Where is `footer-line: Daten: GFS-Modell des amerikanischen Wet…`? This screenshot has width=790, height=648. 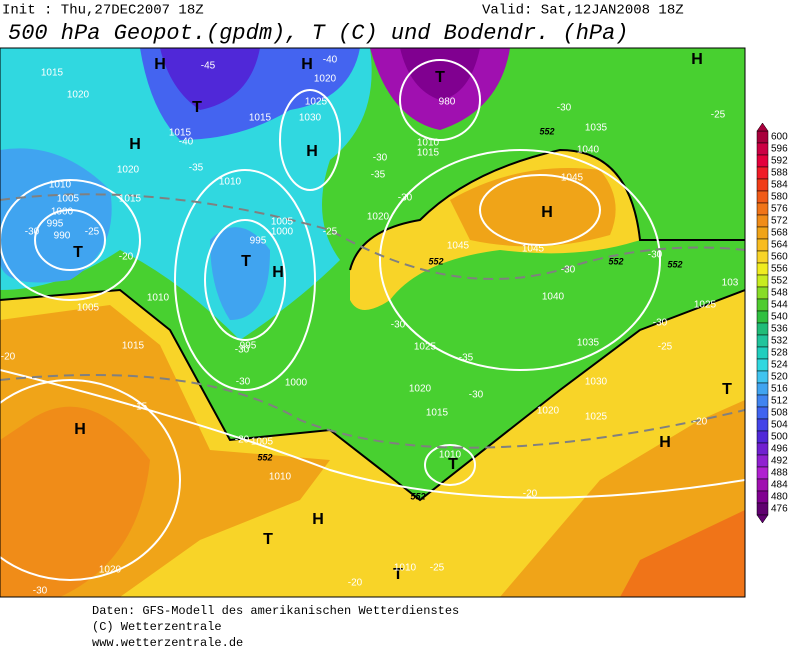 footer-line: Daten: GFS-Modell des amerikanischen Wet… is located at coordinates (275, 611).